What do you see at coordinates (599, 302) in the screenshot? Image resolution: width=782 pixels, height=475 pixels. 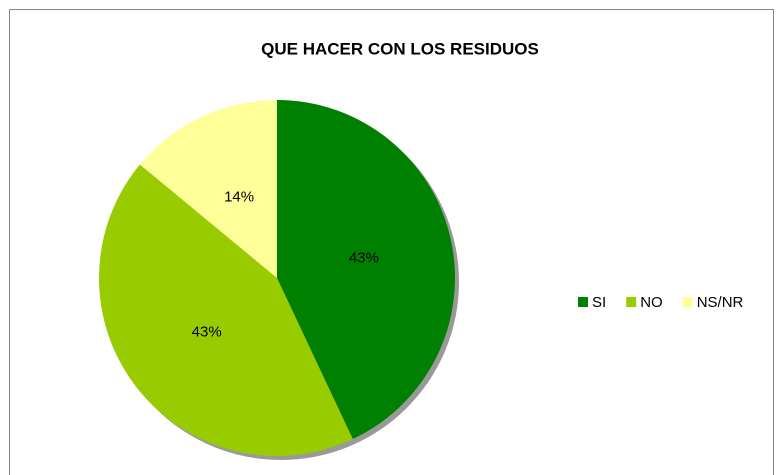 I see `legend-label: SI` at bounding box center [599, 302].